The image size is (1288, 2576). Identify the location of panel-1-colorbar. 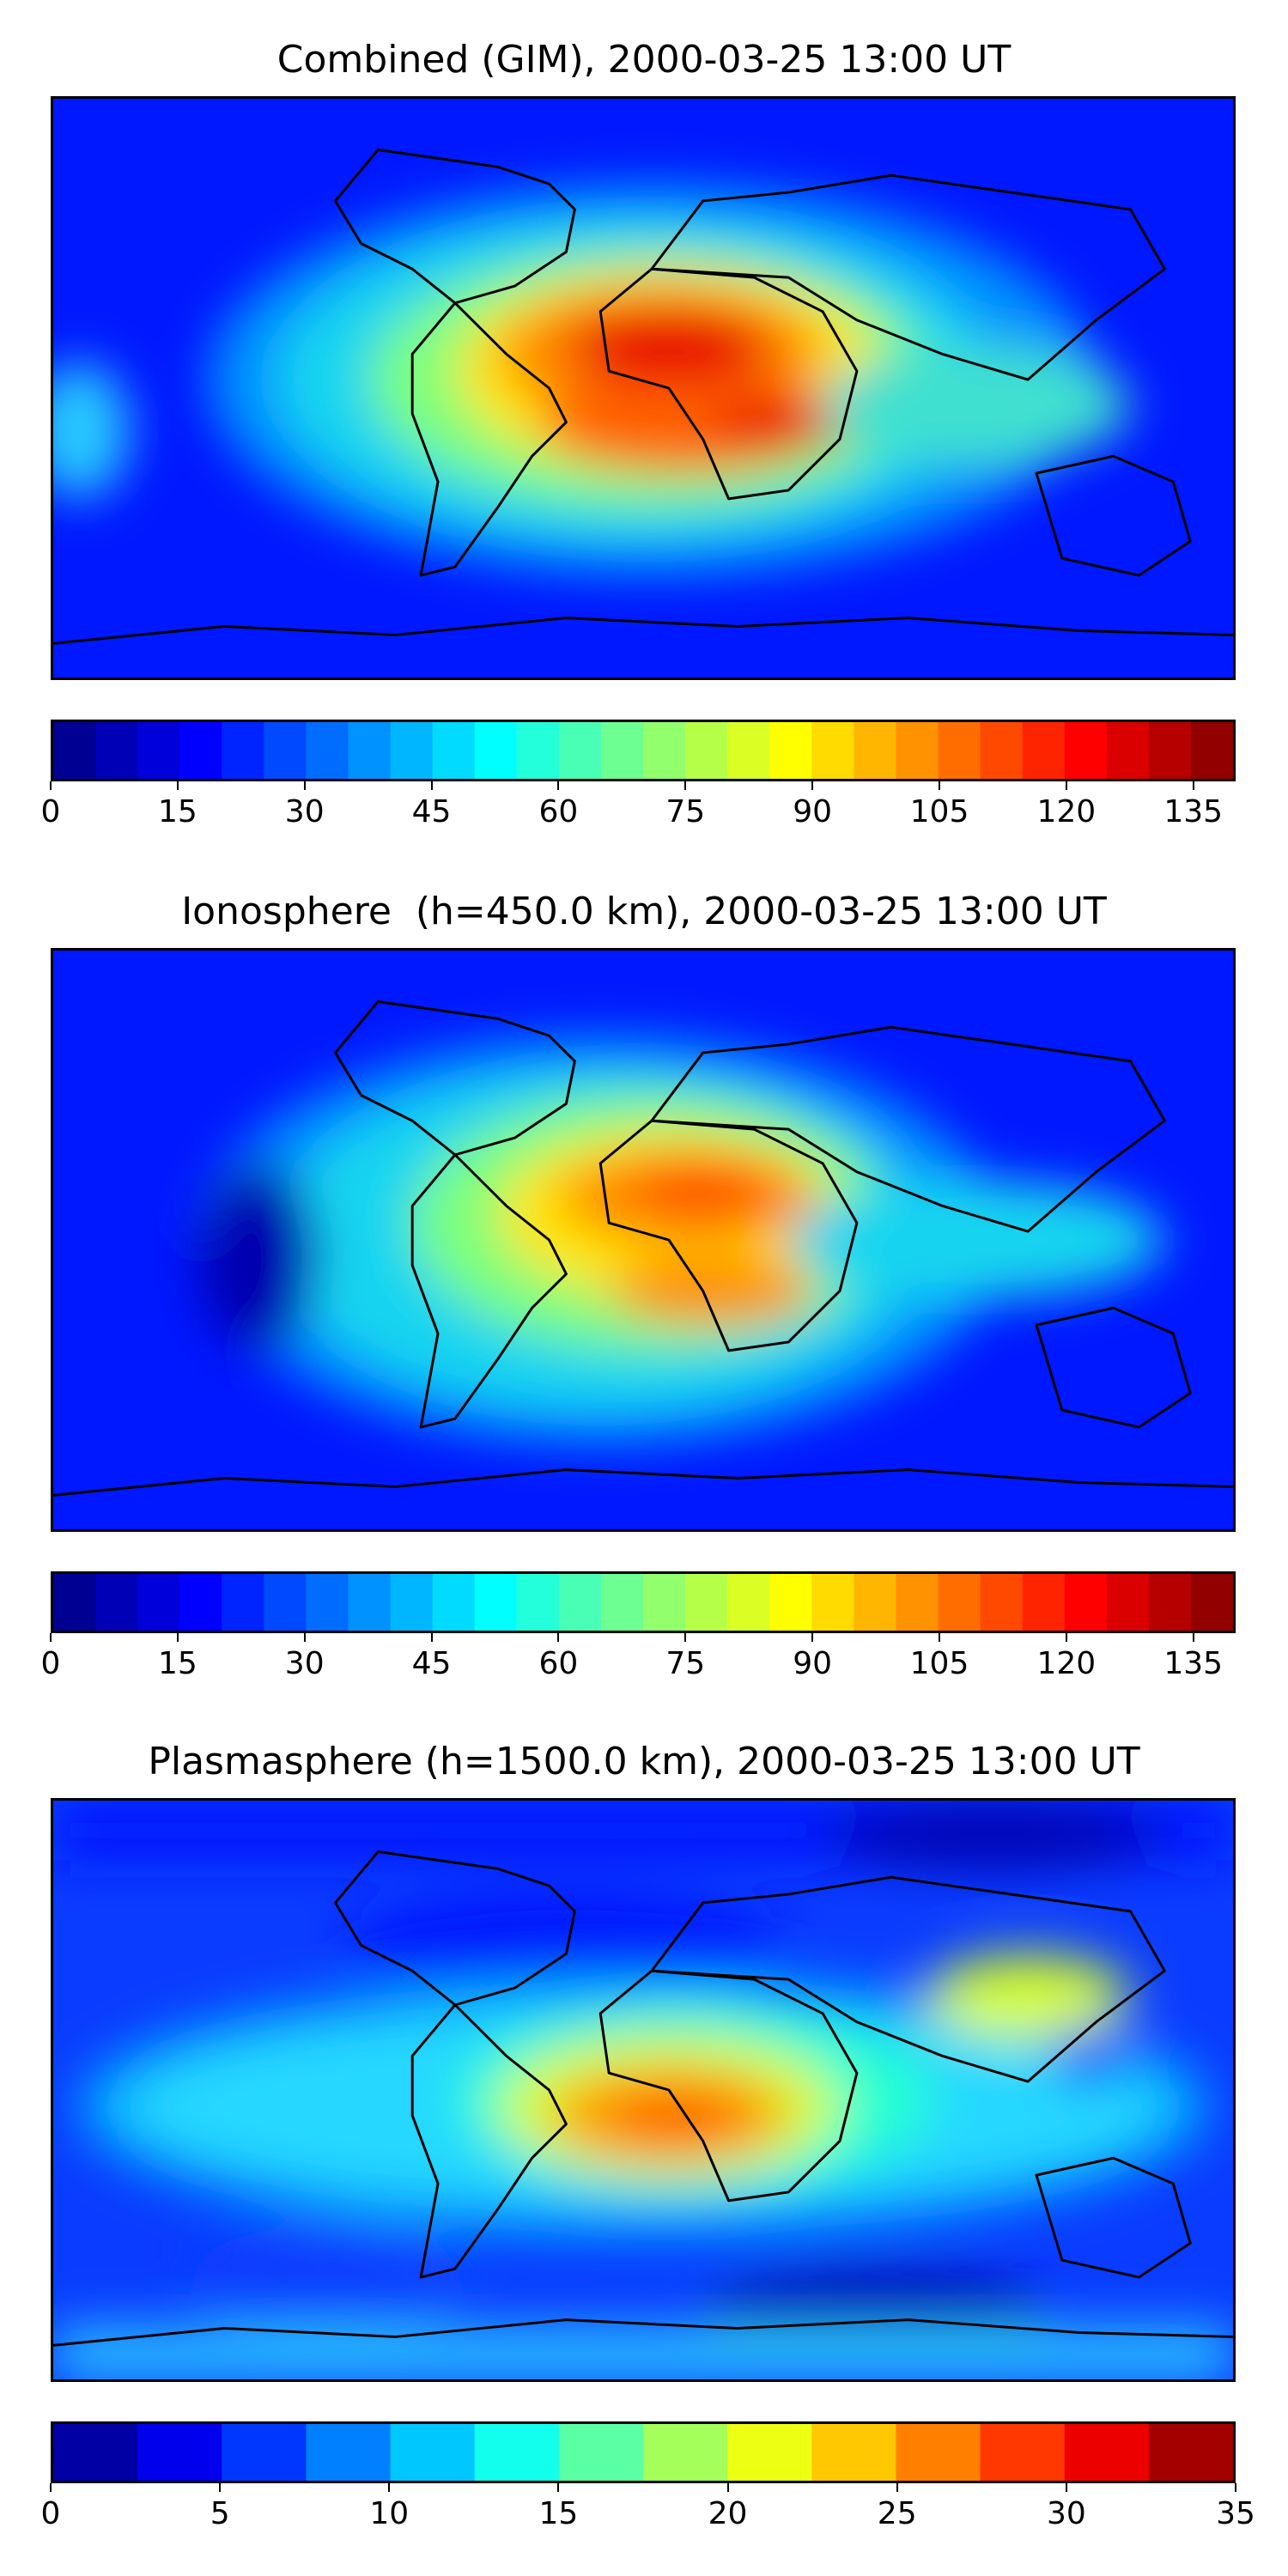
(643, 750).